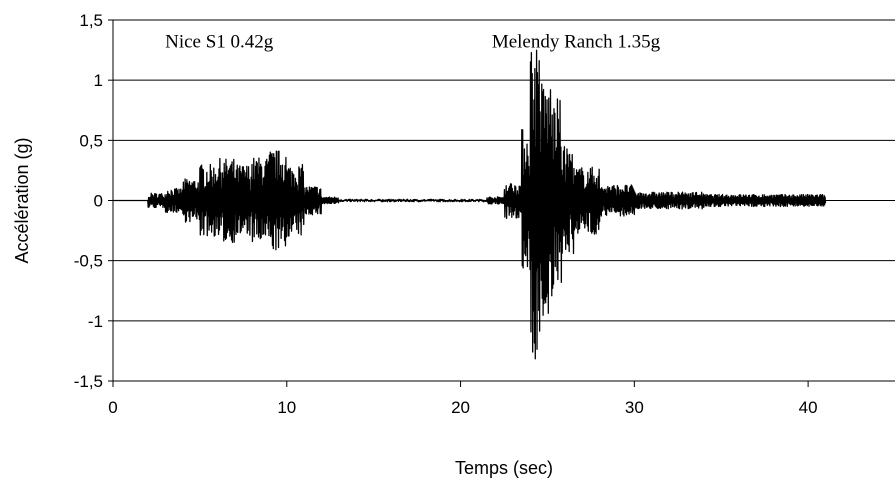  What do you see at coordinates (634, 407) in the screenshot?
I see `x-tick-label: 30` at bounding box center [634, 407].